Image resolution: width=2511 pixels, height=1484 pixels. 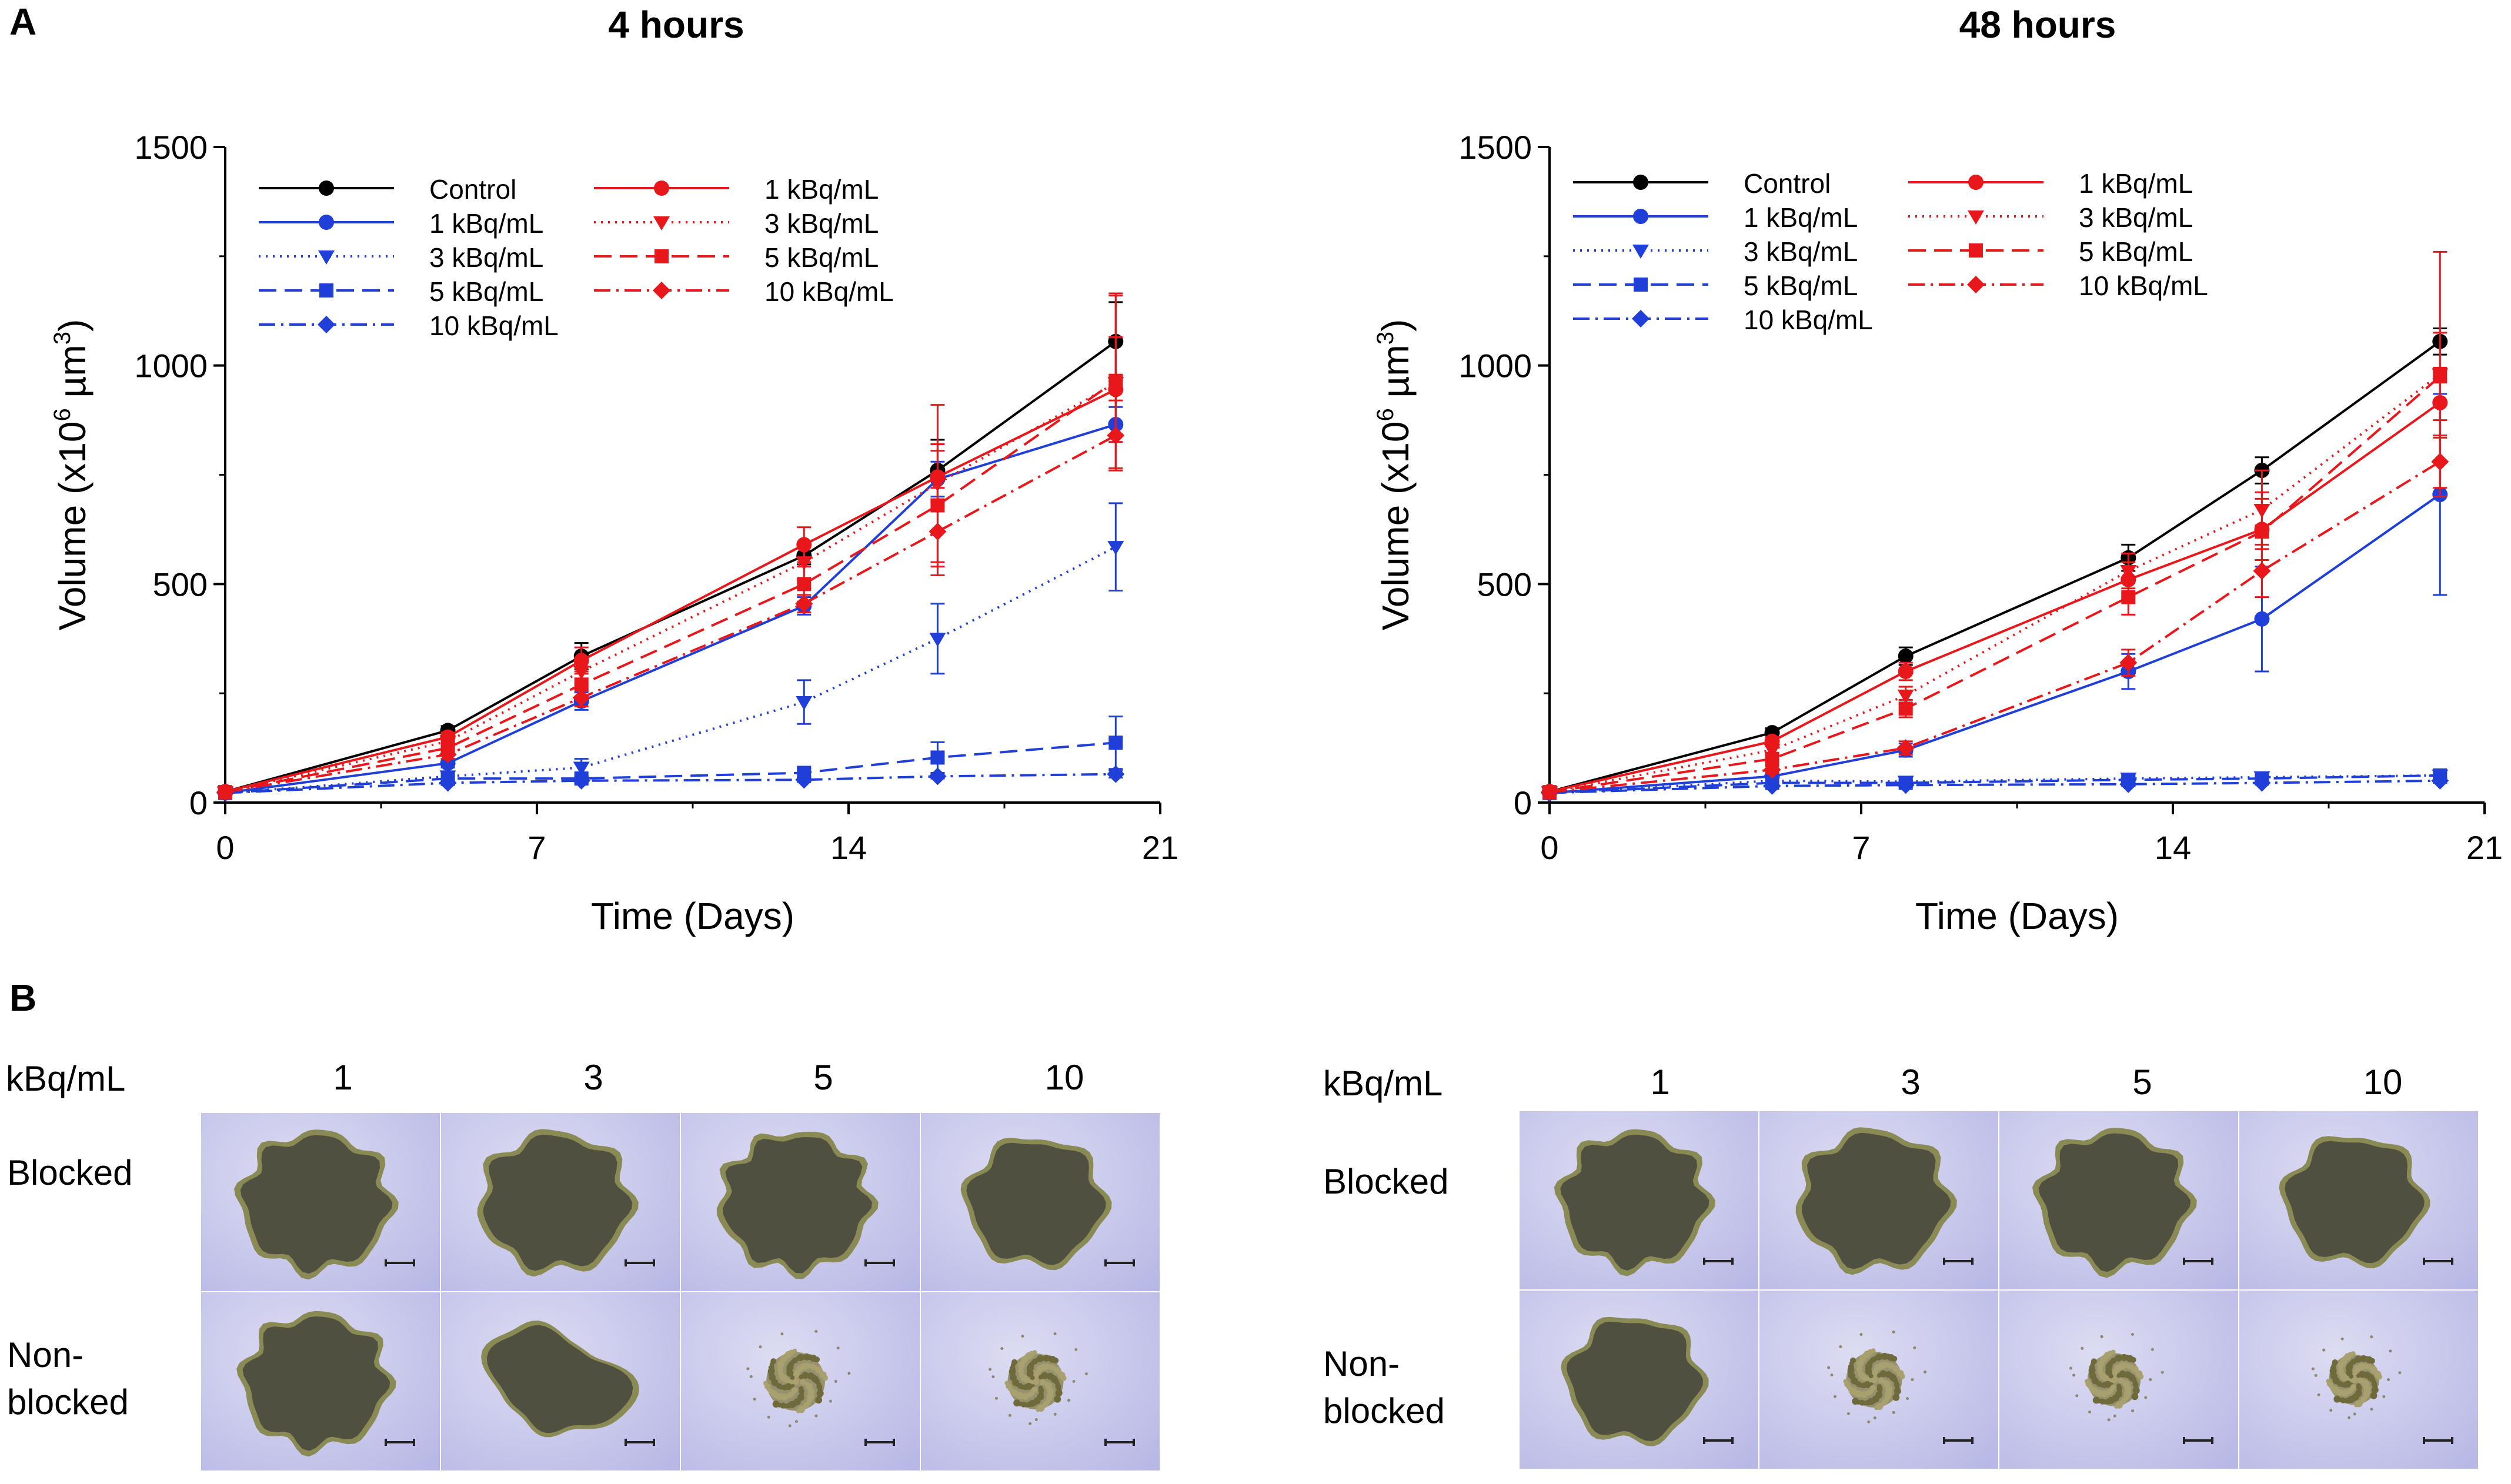 What do you see at coordinates (1396, 376) in the screenshot?
I see `y-axis-label-part: µm` at bounding box center [1396, 376].